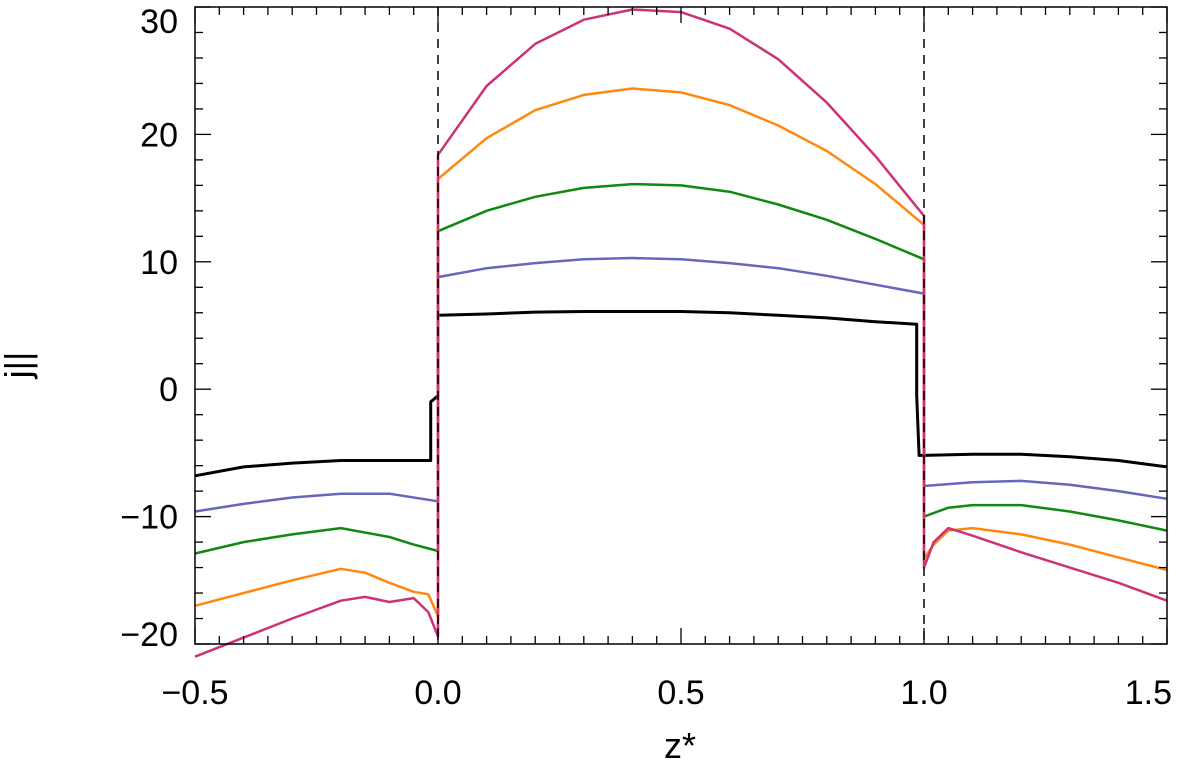 The image size is (1200, 769). Describe the element at coordinates (149, 518) in the screenshot. I see `y-tick-label: −10` at that location.